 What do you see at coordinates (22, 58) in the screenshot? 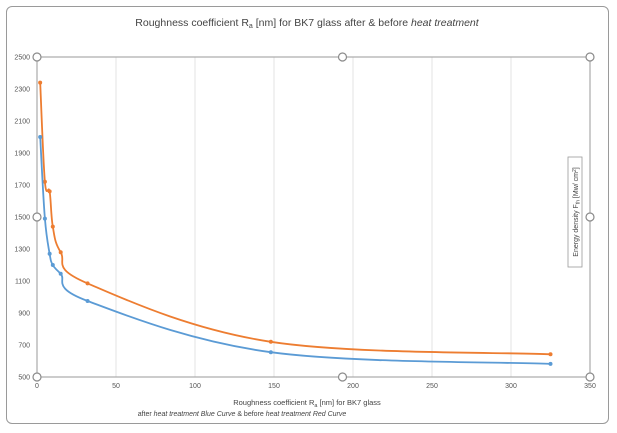
I see `y-tick-label: 2500` at bounding box center [22, 58].